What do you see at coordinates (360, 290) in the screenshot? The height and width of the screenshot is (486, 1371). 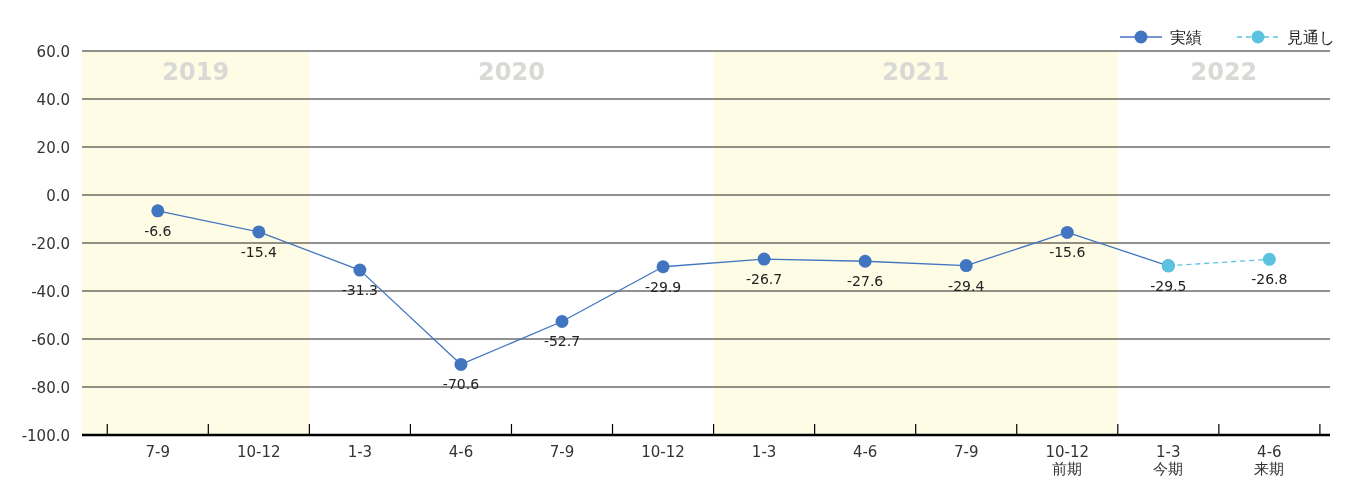 I see `data-label: -31.3` at bounding box center [360, 290].